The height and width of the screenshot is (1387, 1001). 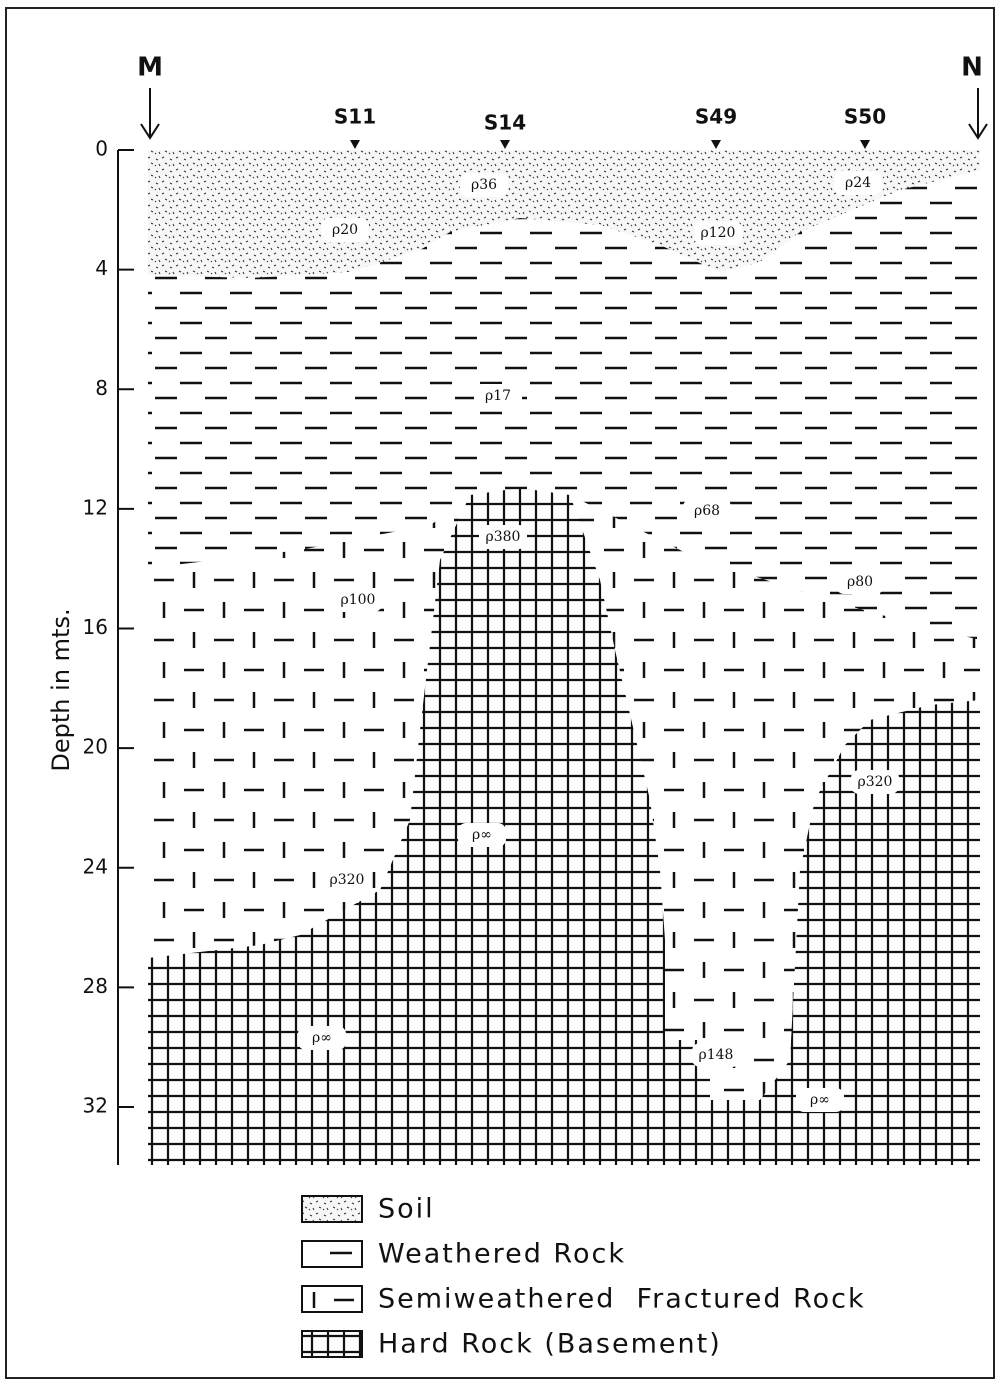 What do you see at coordinates (95, 627) in the screenshot?
I see `tick-label: 16` at bounding box center [95, 627].